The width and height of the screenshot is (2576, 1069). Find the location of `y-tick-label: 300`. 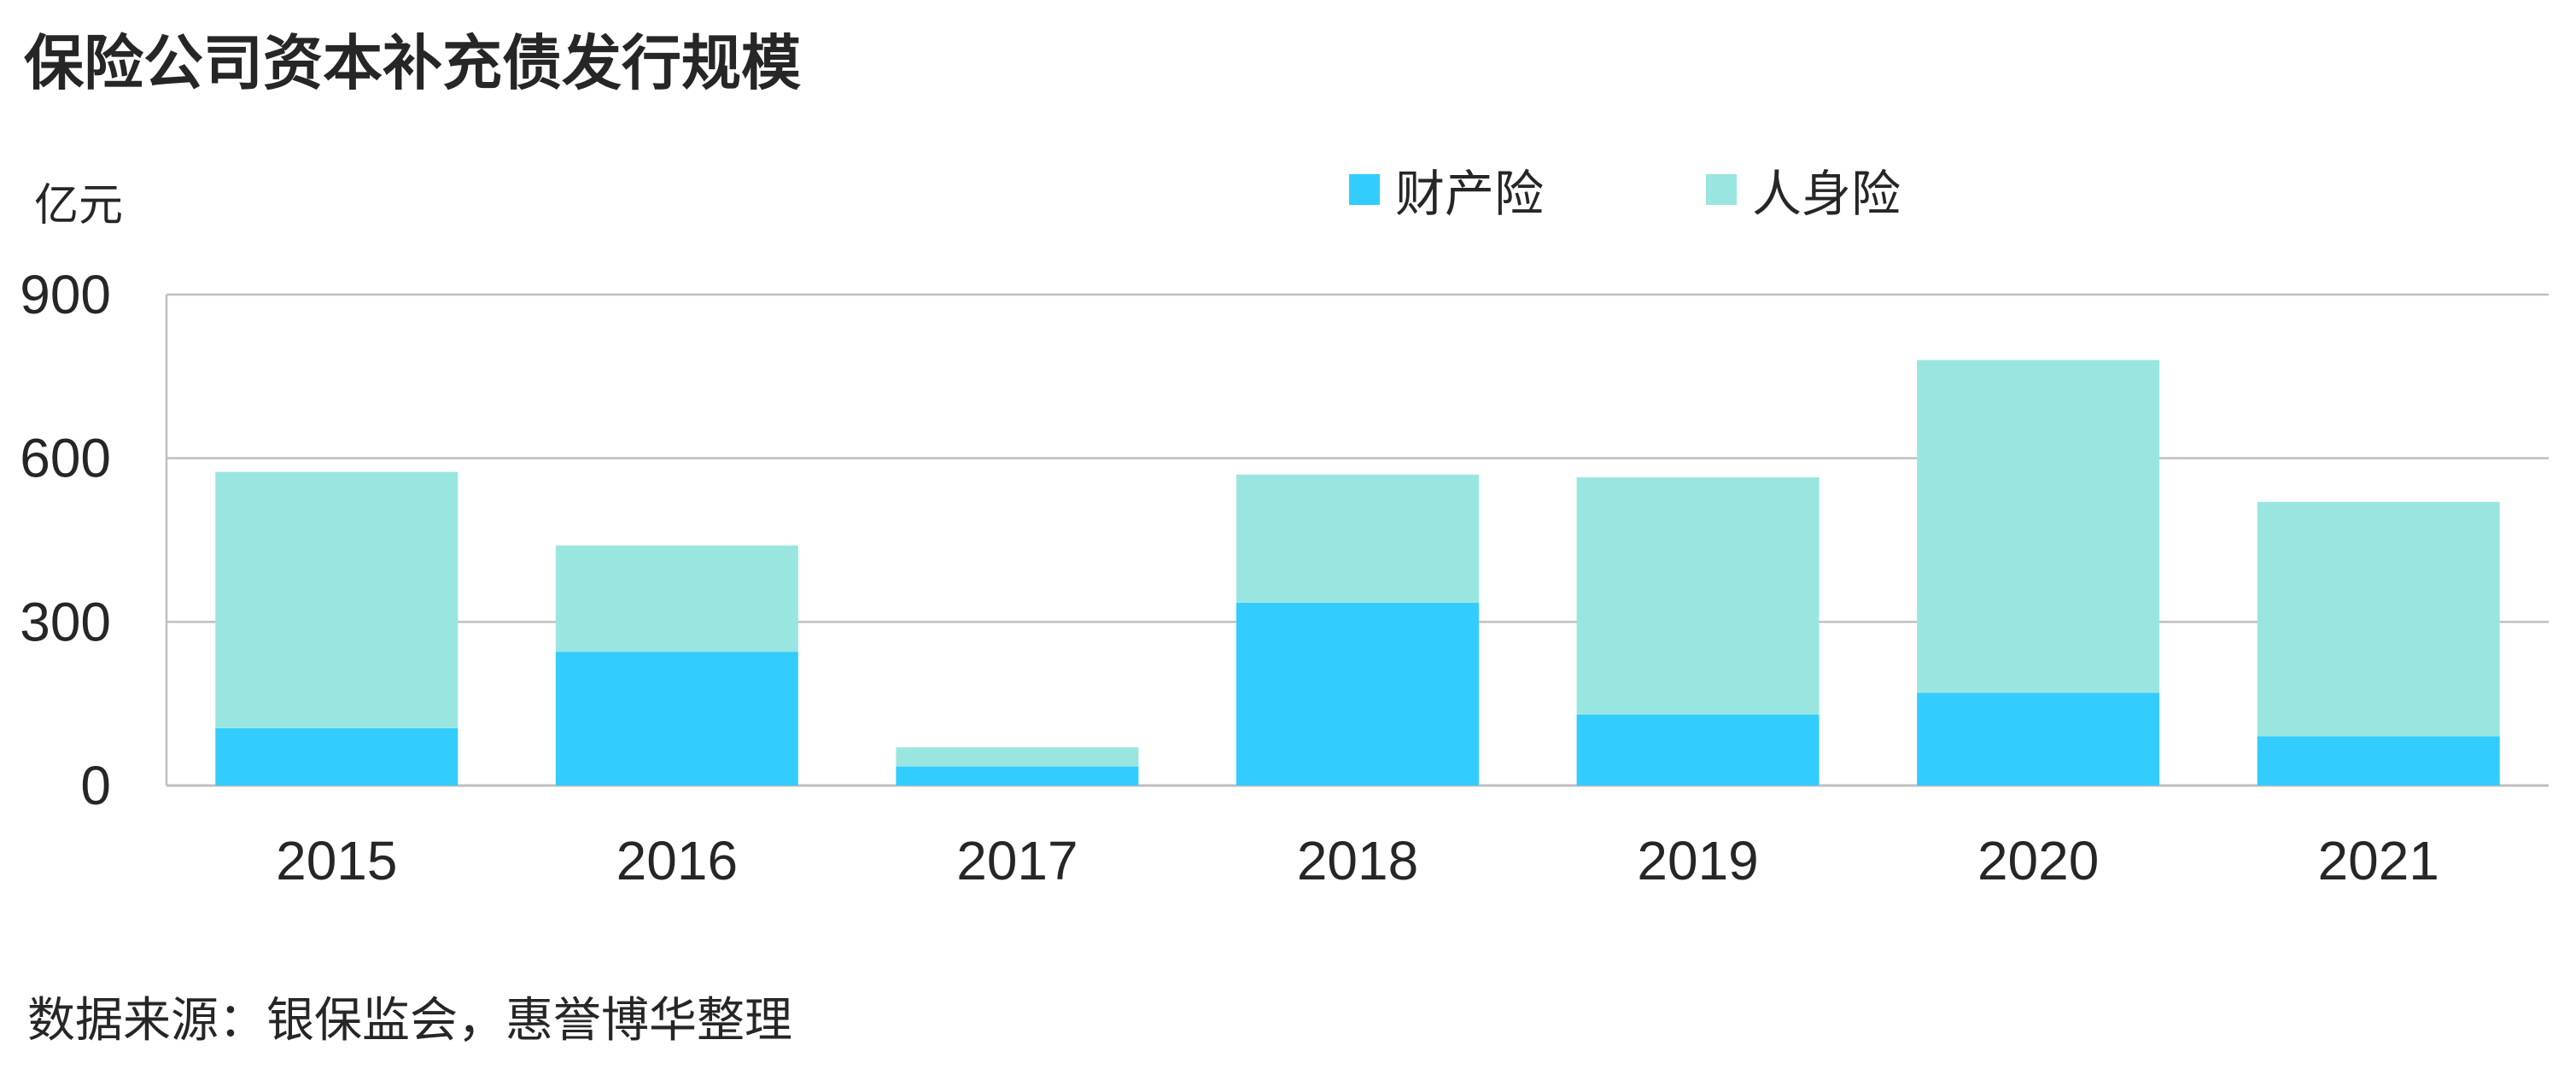

y-tick-label: 300 is located at coordinates (65, 621).